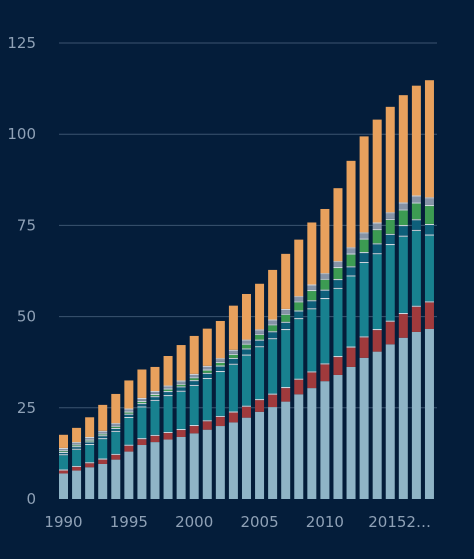  What do you see at coordinates (194, 522) in the screenshot?
I see `x-tick-label: 2000` at bounding box center [194, 522].